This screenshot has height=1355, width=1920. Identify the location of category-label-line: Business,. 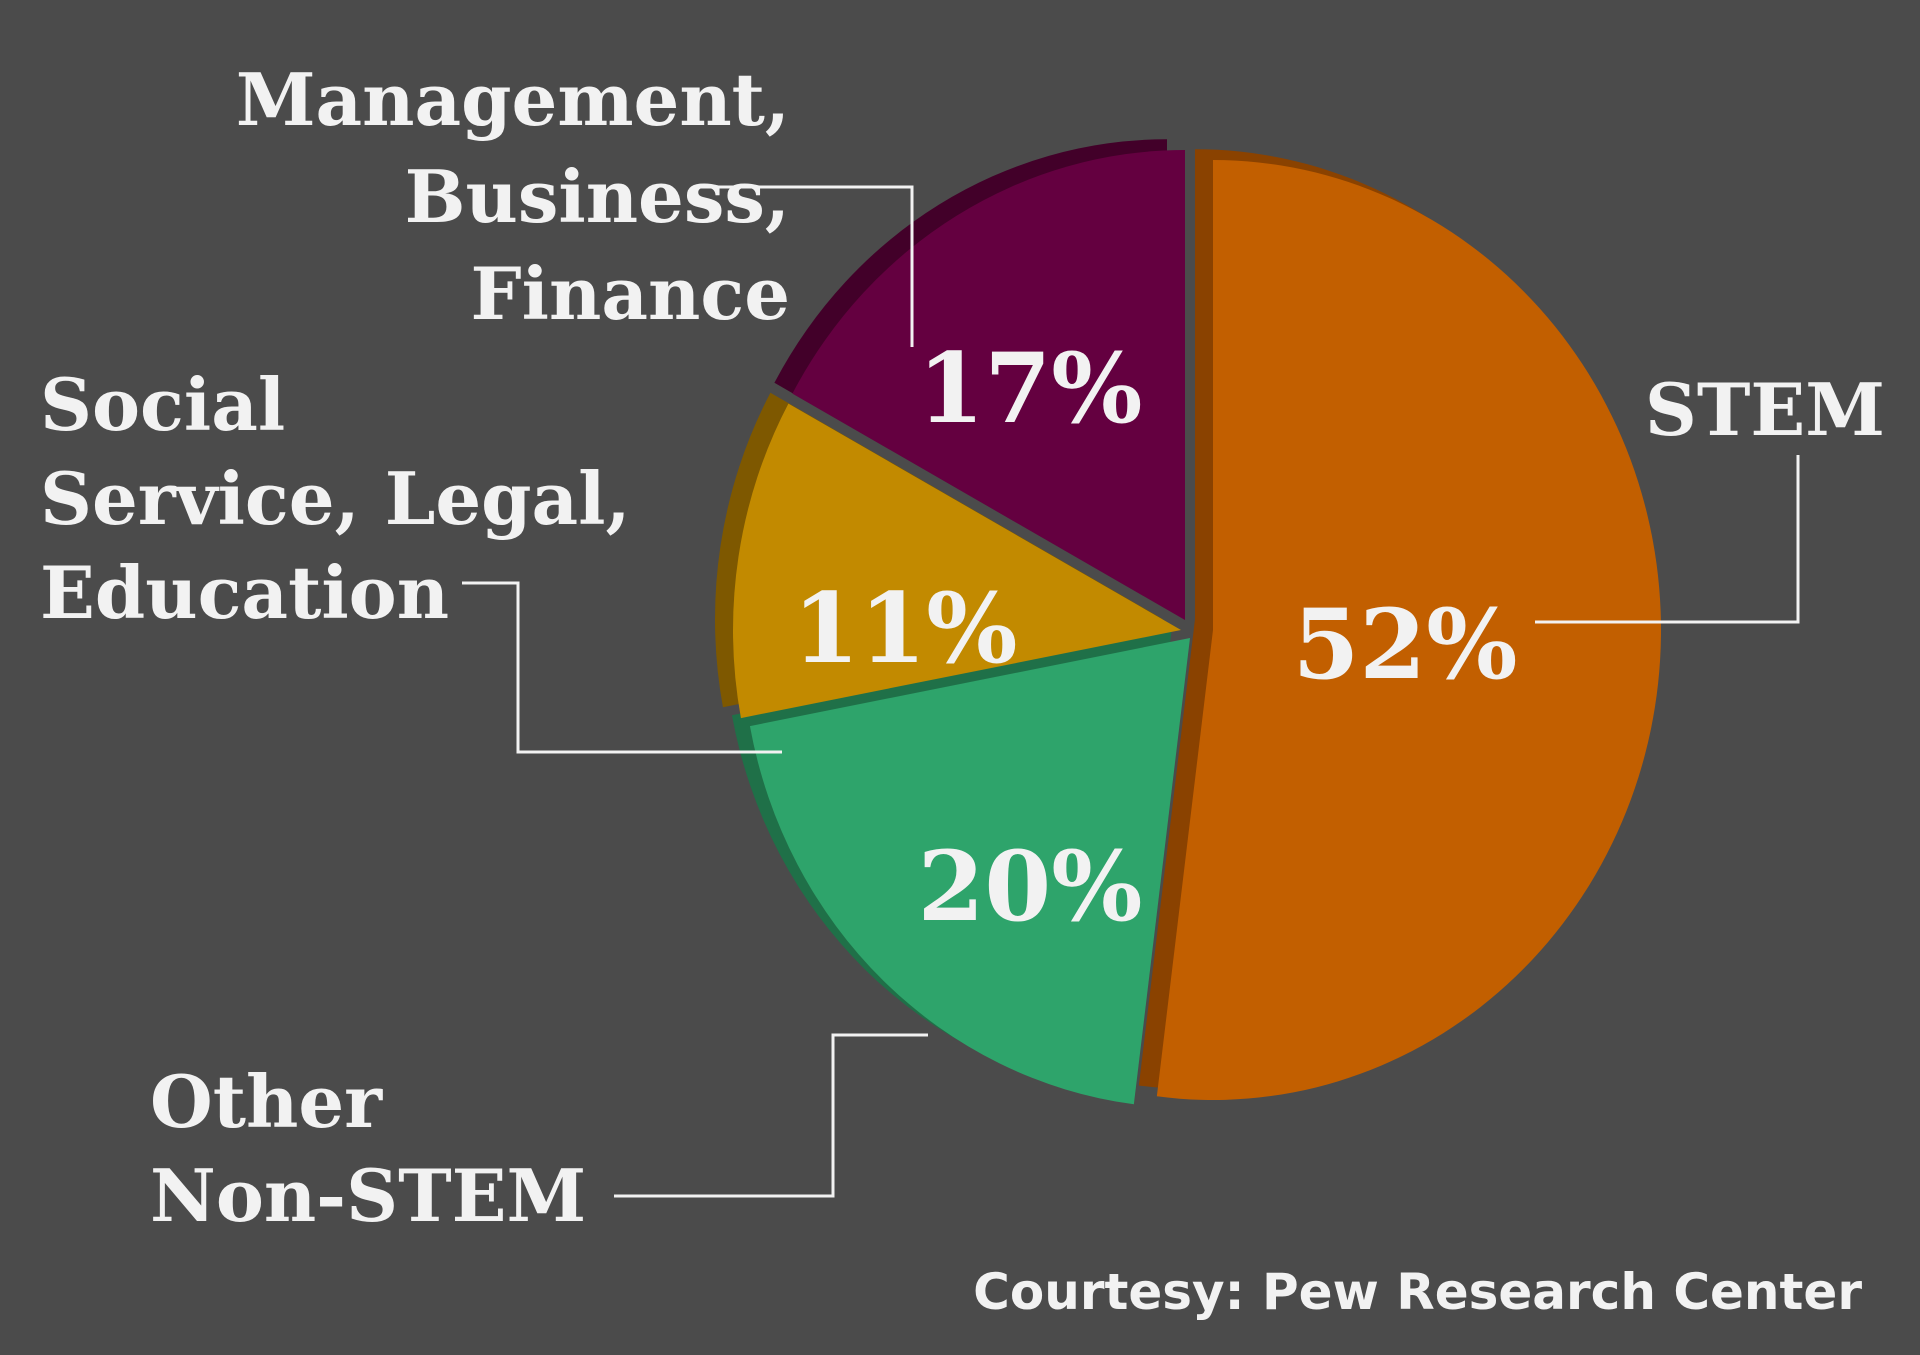
(597, 196).